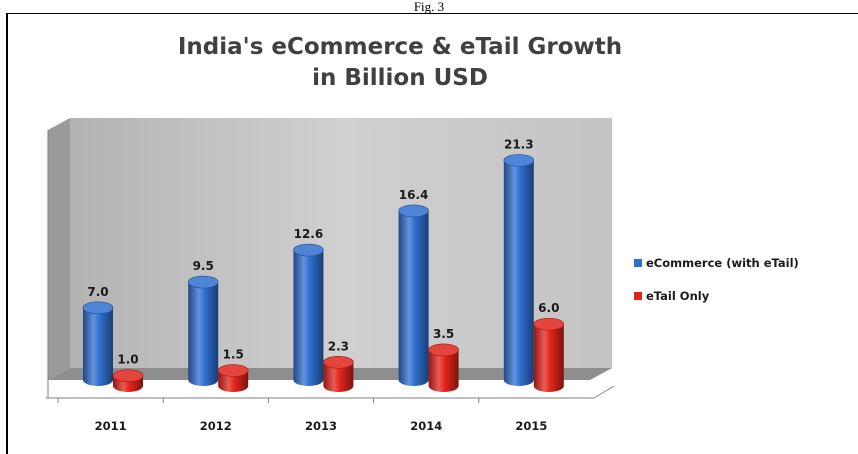 Image resolution: width=858 pixels, height=454 pixels. I want to click on frame-top-border, so click(432, 13).